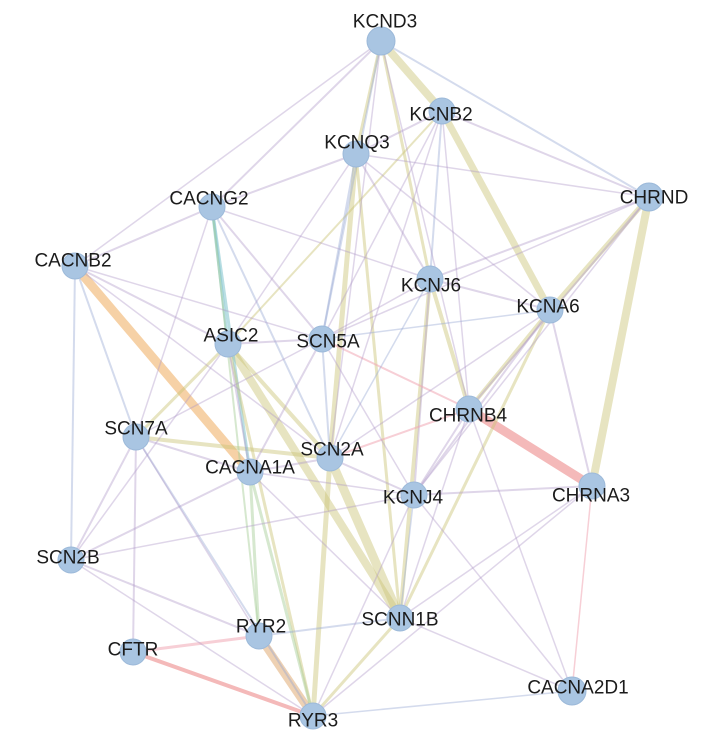 This screenshot has width=720, height=743. Describe the element at coordinates (313, 716) in the screenshot. I see `node-ryr3` at that location.